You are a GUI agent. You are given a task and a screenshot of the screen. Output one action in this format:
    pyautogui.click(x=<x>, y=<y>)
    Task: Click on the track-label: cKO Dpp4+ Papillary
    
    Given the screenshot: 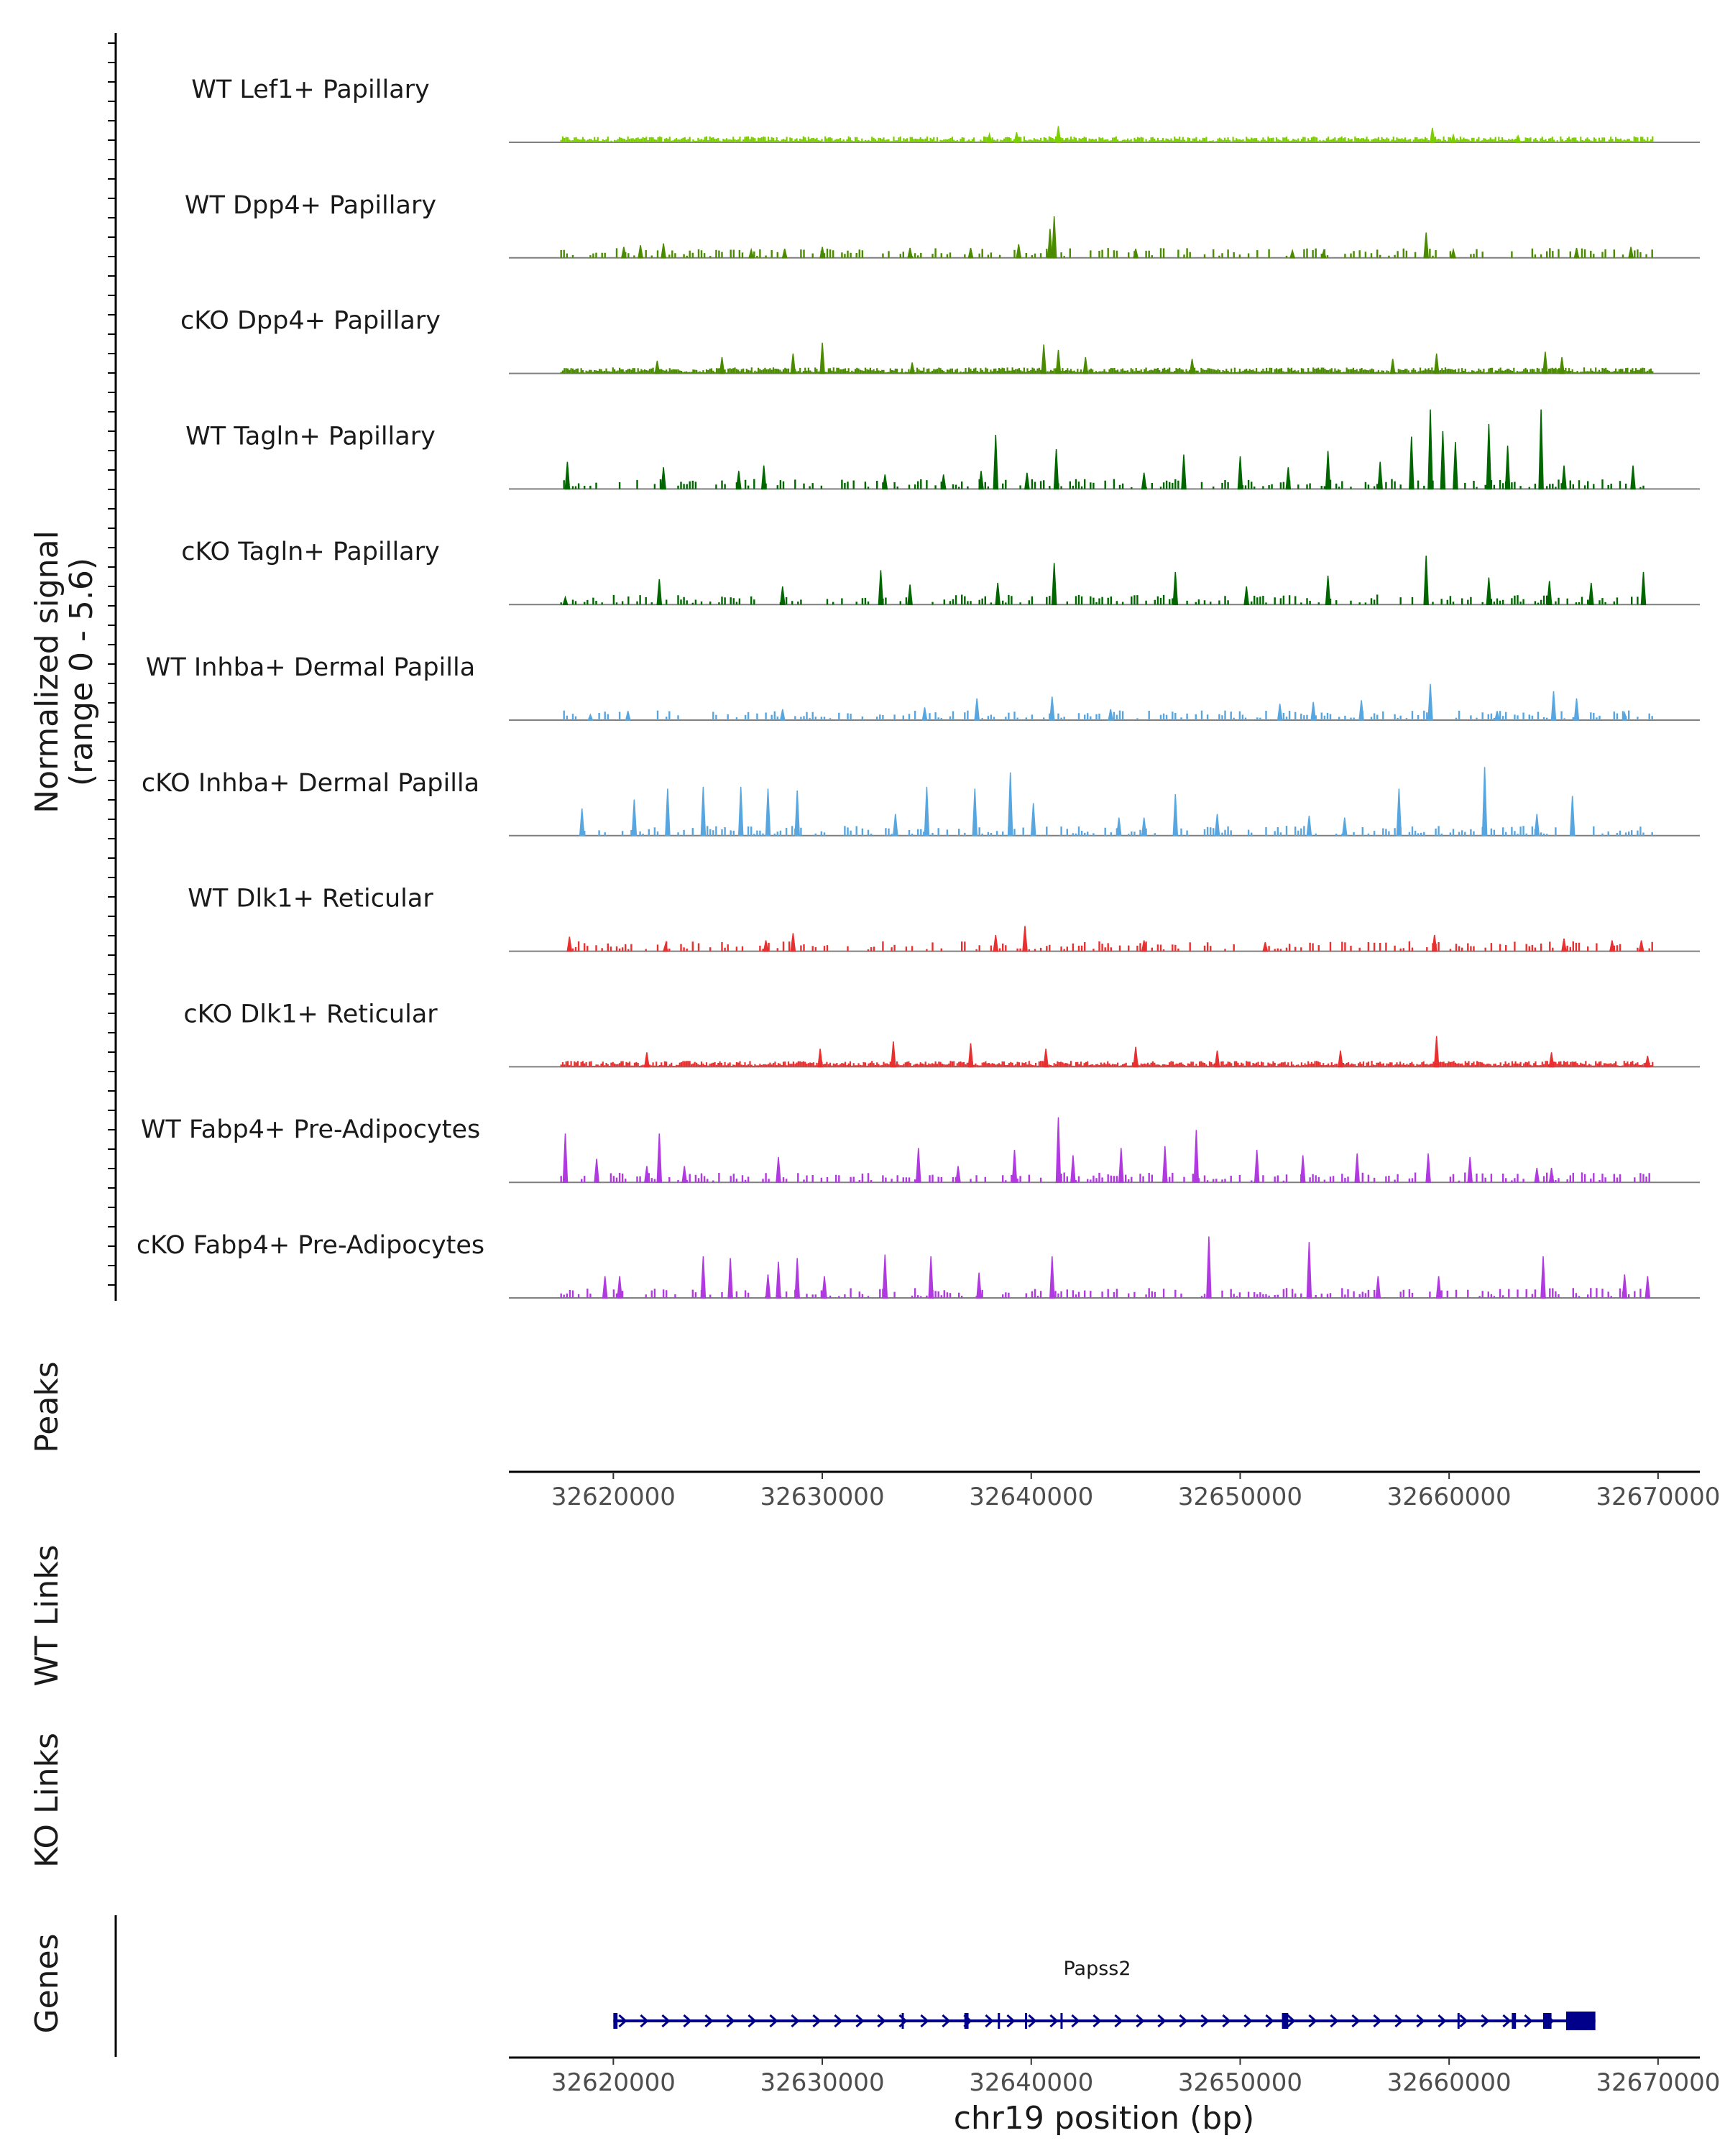 What is the action you would take?
    pyautogui.click(x=310, y=321)
    